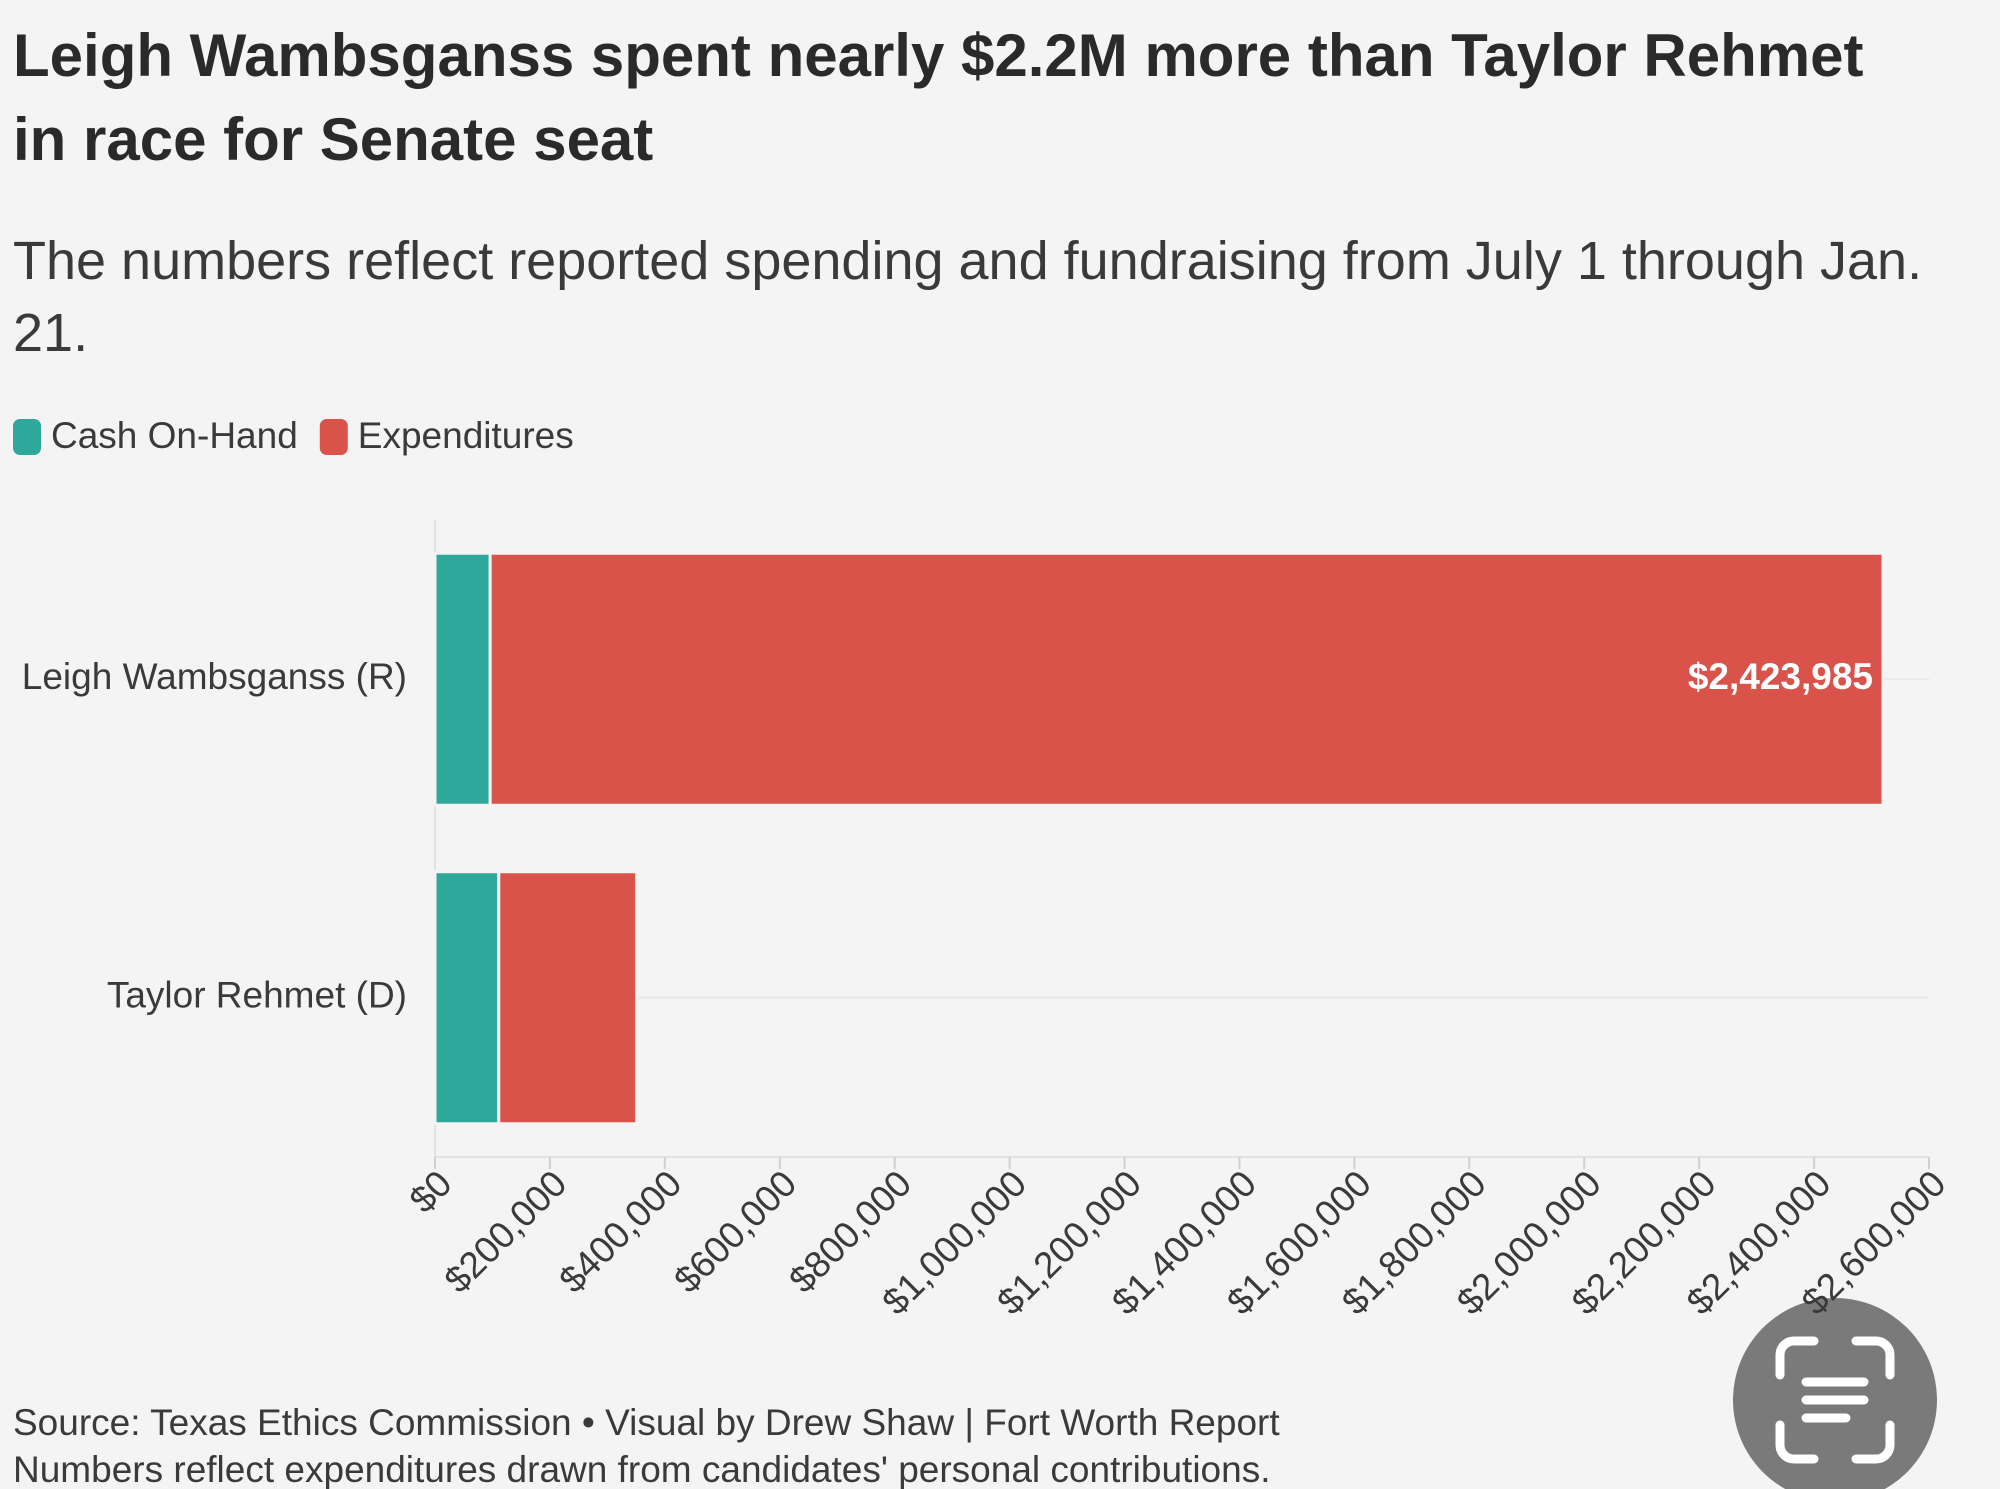 The height and width of the screenshot is (1489, 2000). I want to click on x-tick-label: $0, so click(430, 1192).